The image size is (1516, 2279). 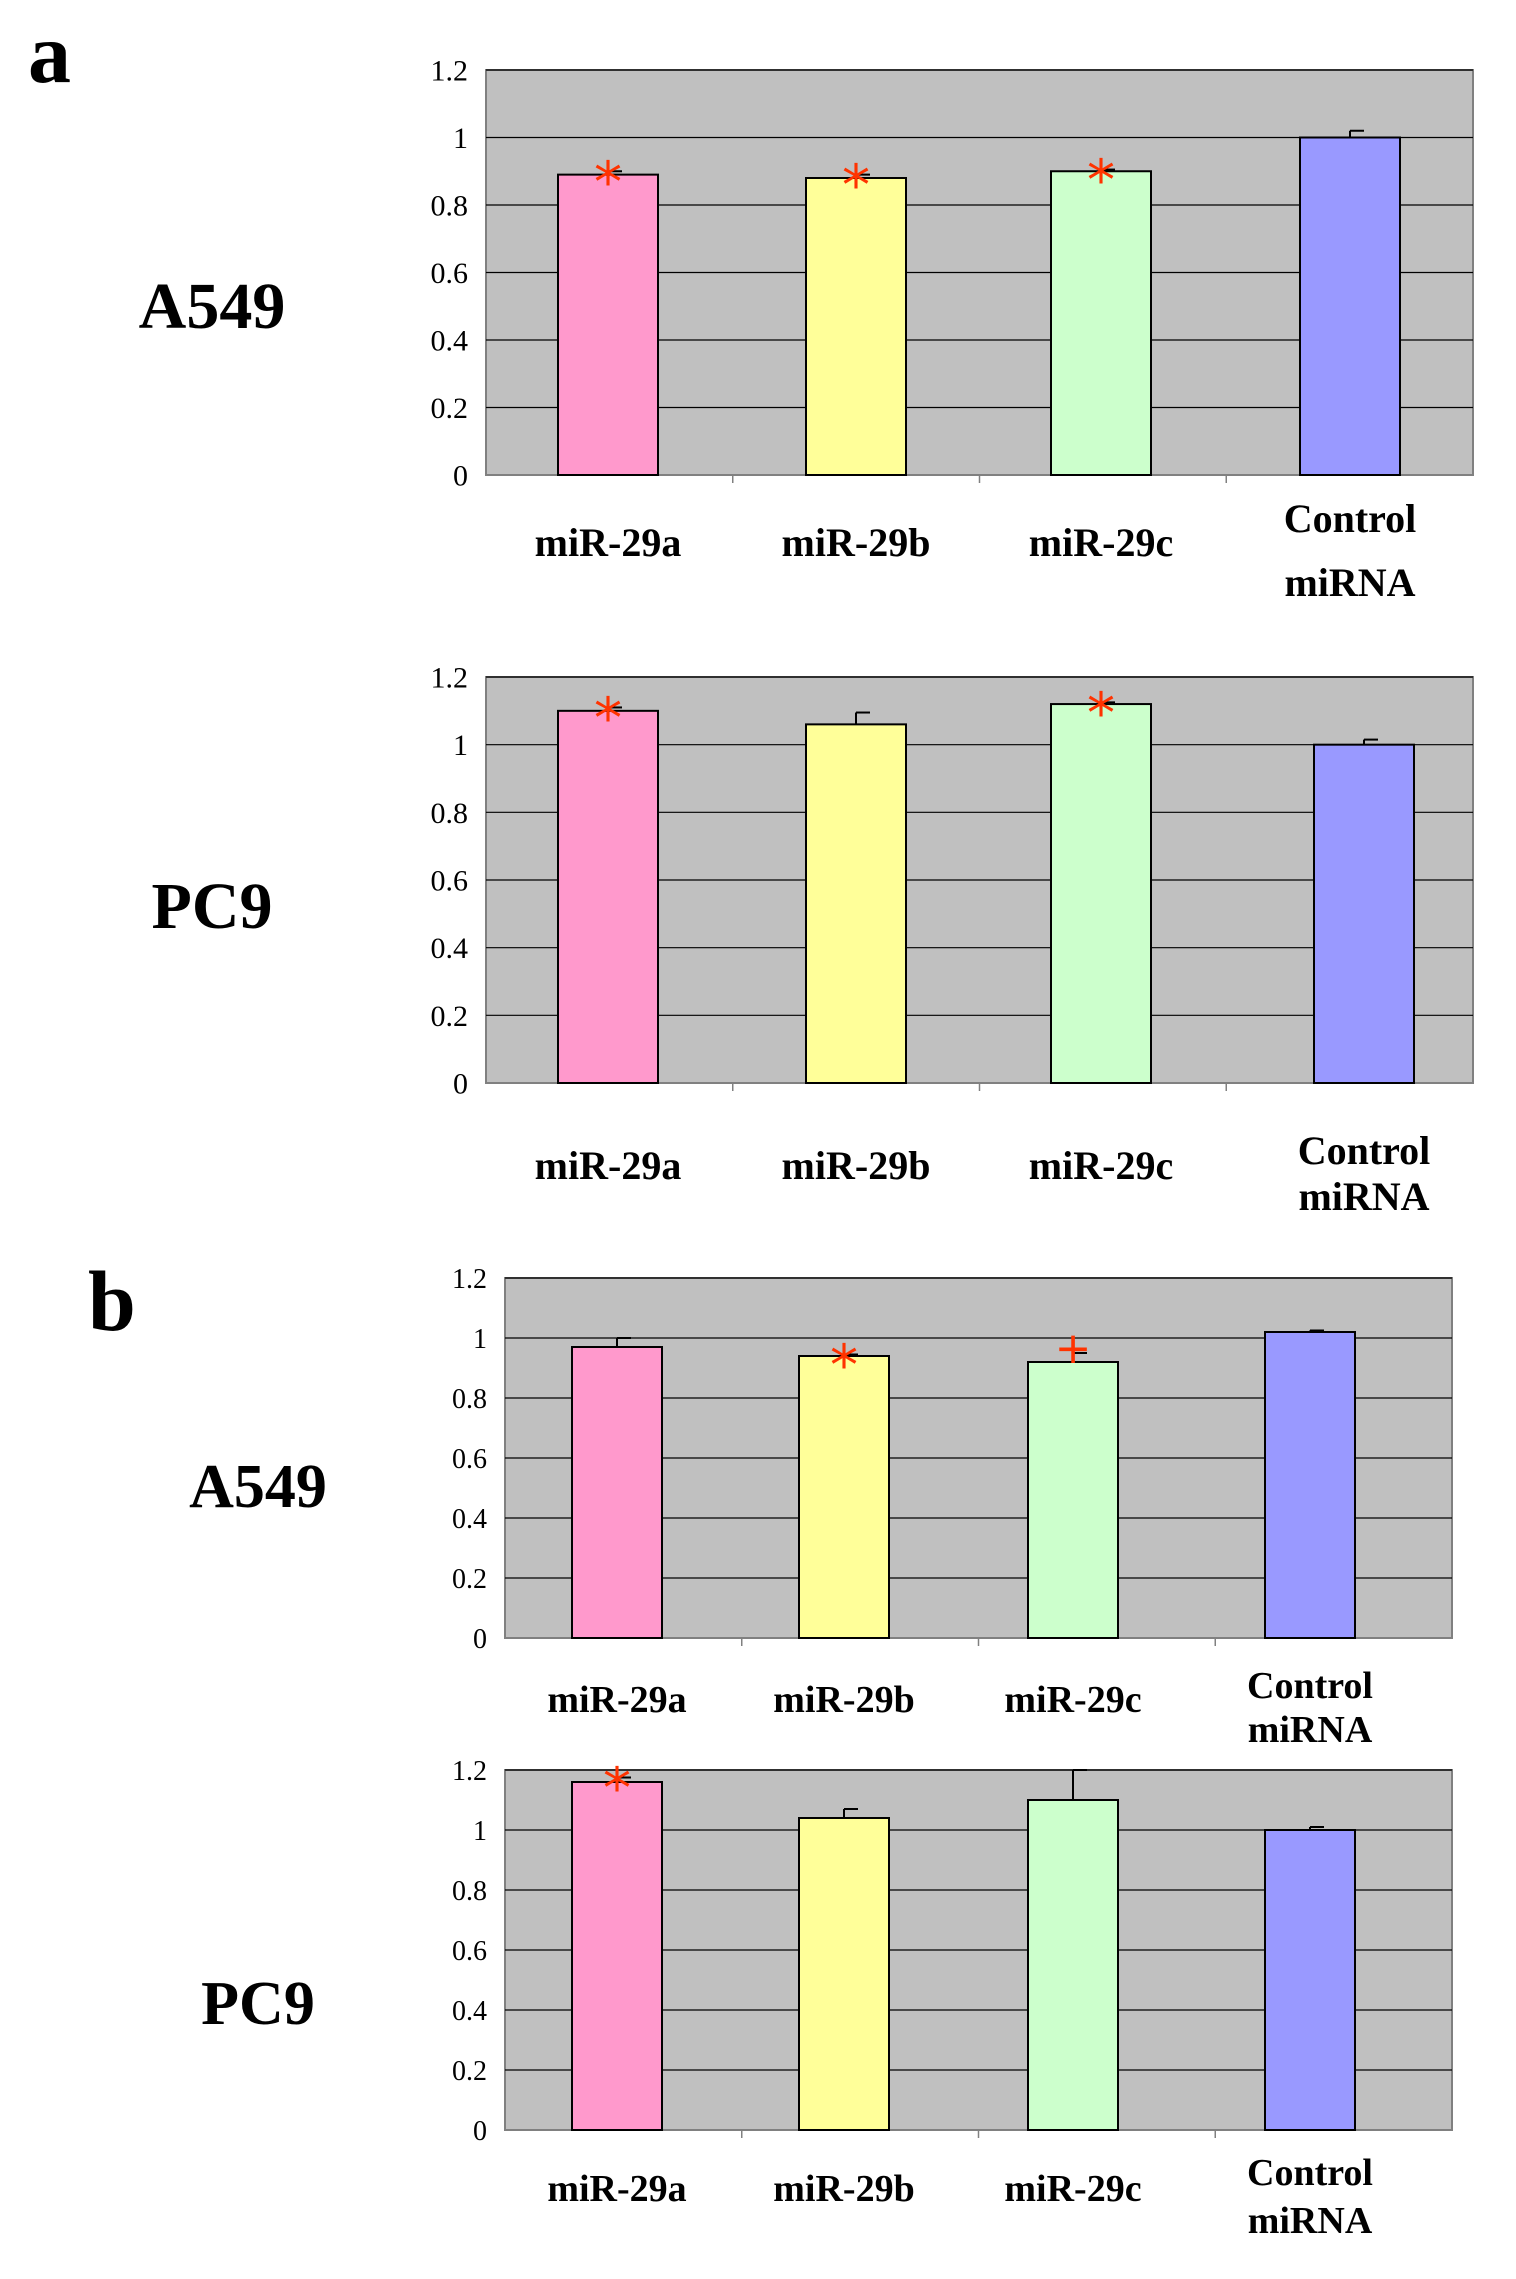 What do you see at coordinates (112, 1301) in the screenshot?
I see `panel-letter-b: b` at bounding box center [112, 1301].